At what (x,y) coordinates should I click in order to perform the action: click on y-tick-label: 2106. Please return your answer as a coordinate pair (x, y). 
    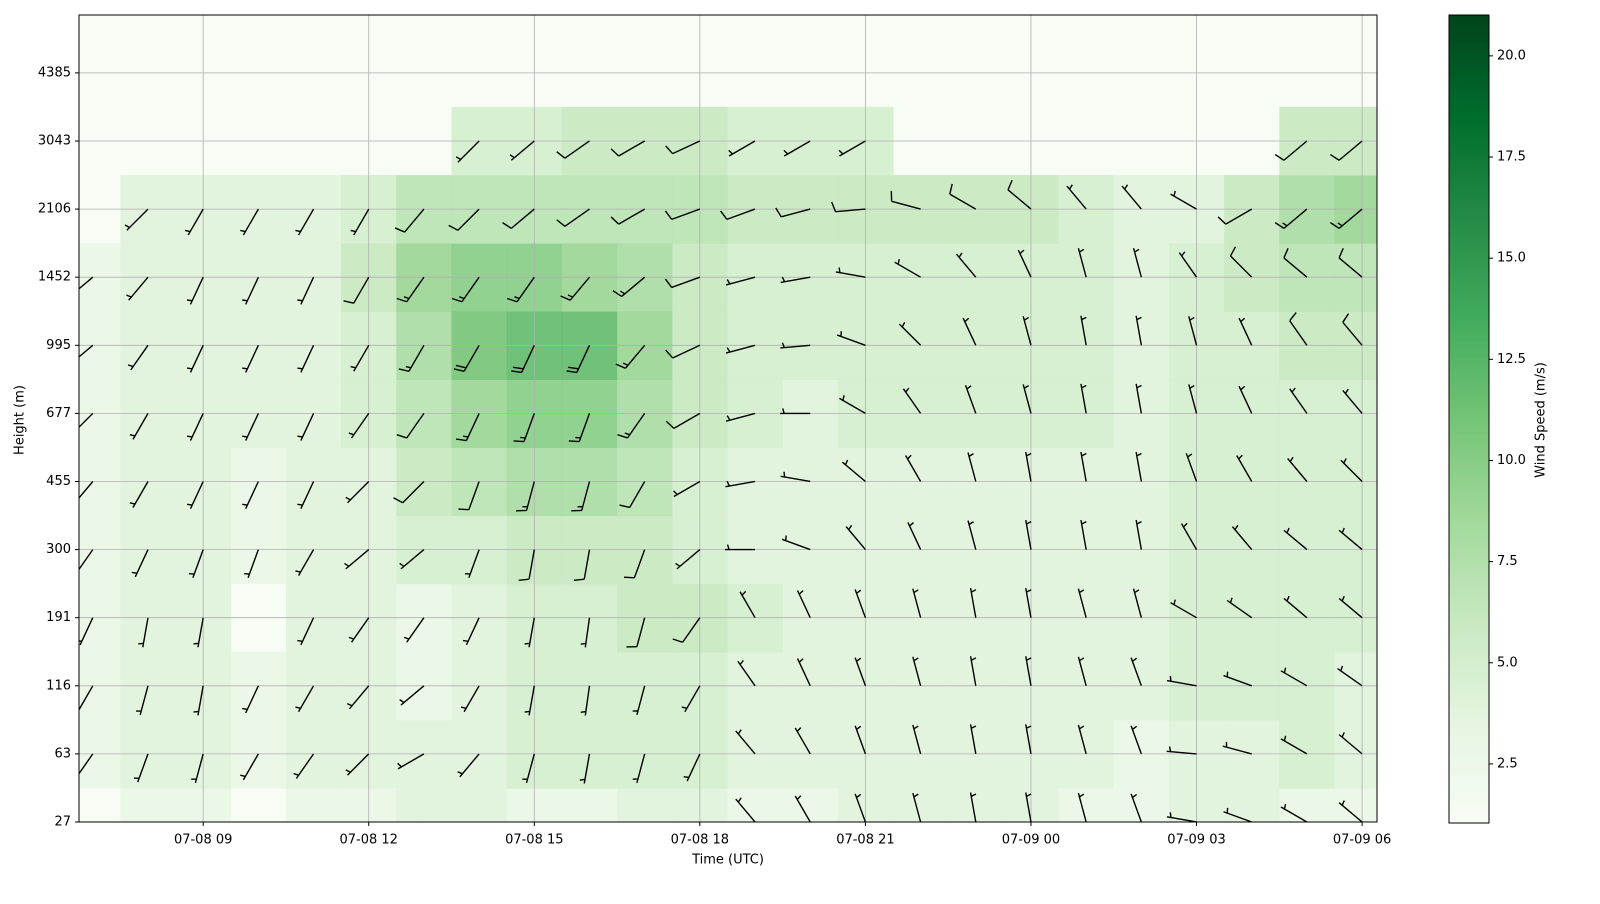
    Looking at the image, I should click on (54, 209).